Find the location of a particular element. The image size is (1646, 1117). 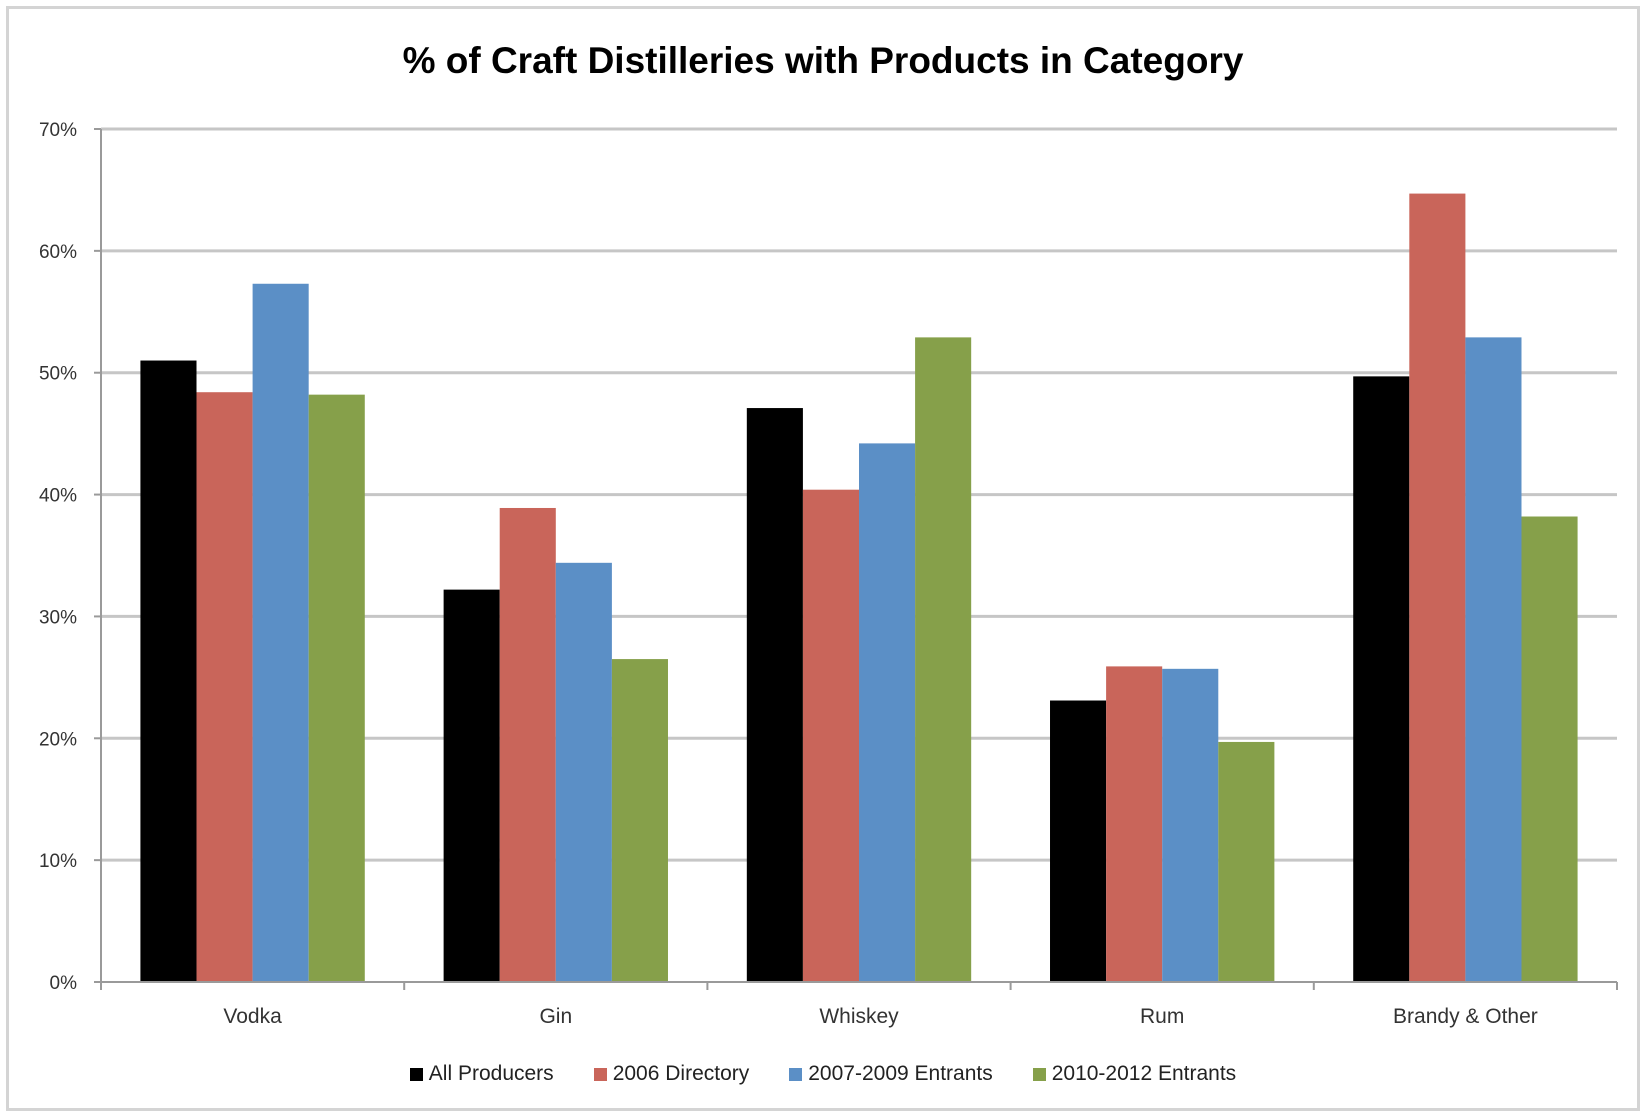

y-tick-label: 40% is located at coordinates (58, 496).